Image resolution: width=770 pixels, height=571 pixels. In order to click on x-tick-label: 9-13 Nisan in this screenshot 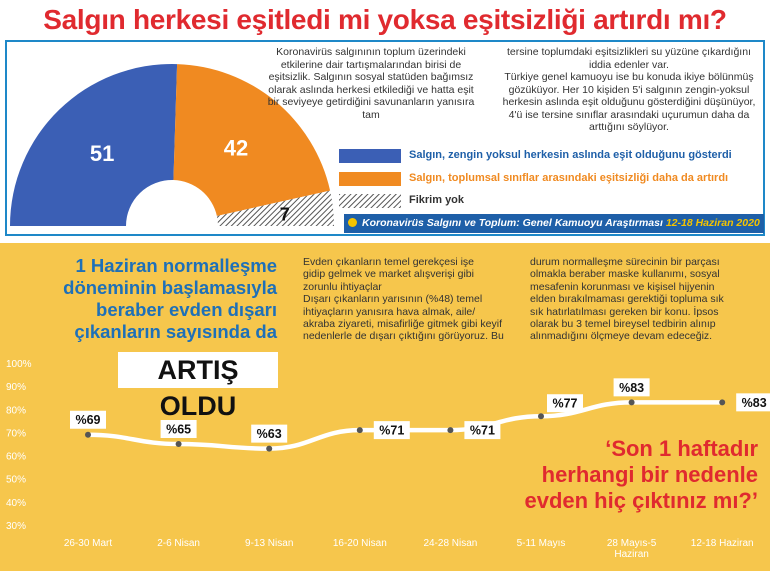, I will do `click(269, 543)`.